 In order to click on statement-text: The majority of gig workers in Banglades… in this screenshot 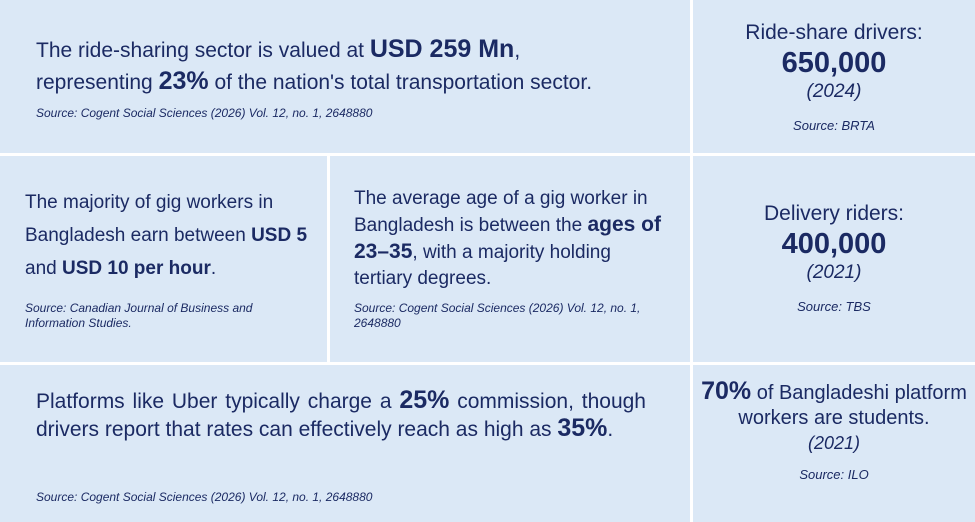, I will do `click(149, 219)`.